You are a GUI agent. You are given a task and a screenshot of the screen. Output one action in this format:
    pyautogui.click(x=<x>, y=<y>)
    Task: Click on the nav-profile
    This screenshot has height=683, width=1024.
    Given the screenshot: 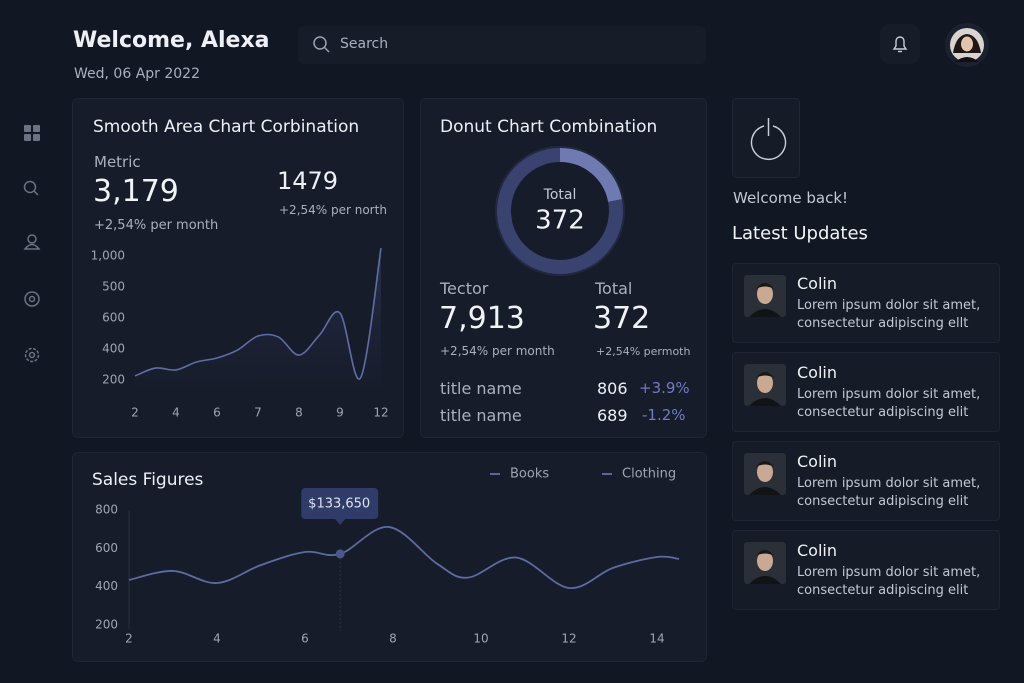 What is the action you would take?
    pyautogui.click(x=32, y=242)
    